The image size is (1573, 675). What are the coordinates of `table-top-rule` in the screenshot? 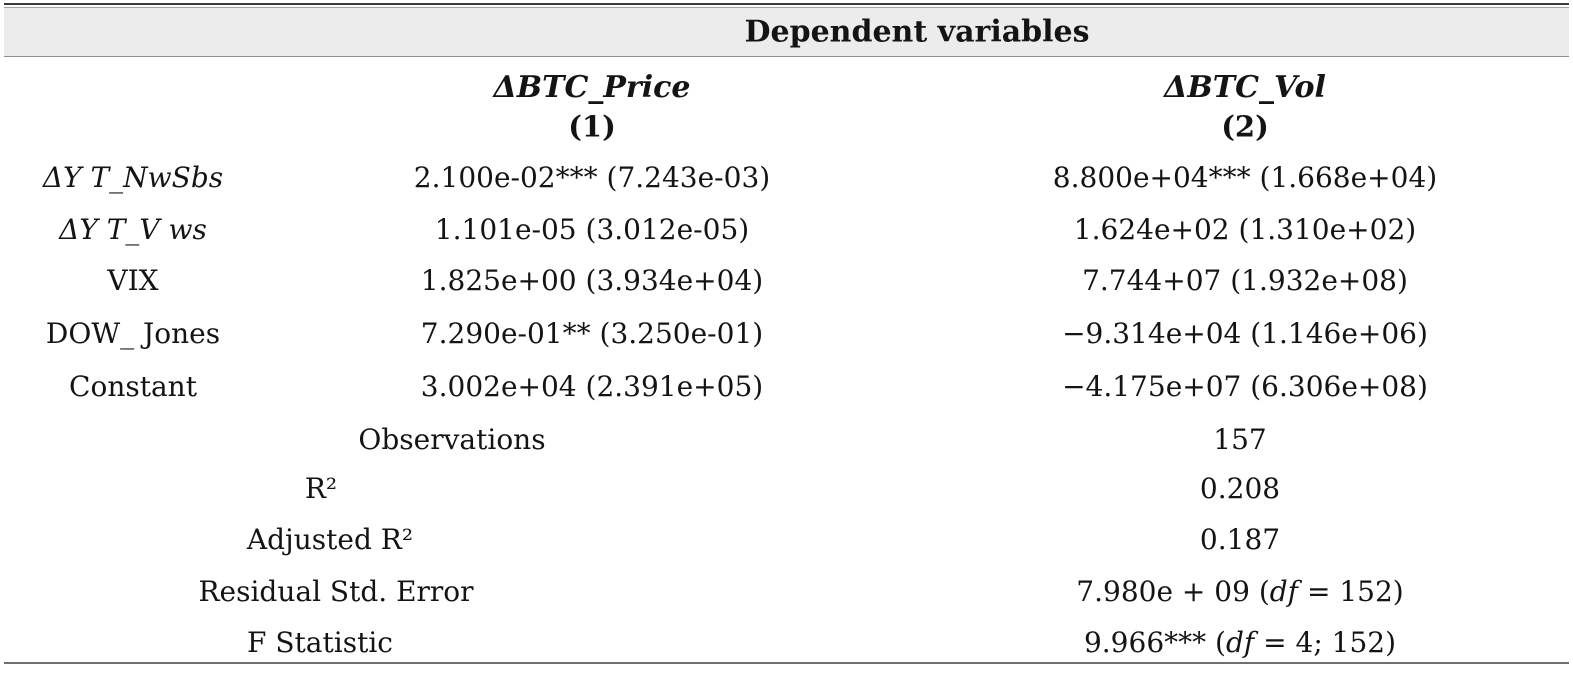 It's located at (786, 4).